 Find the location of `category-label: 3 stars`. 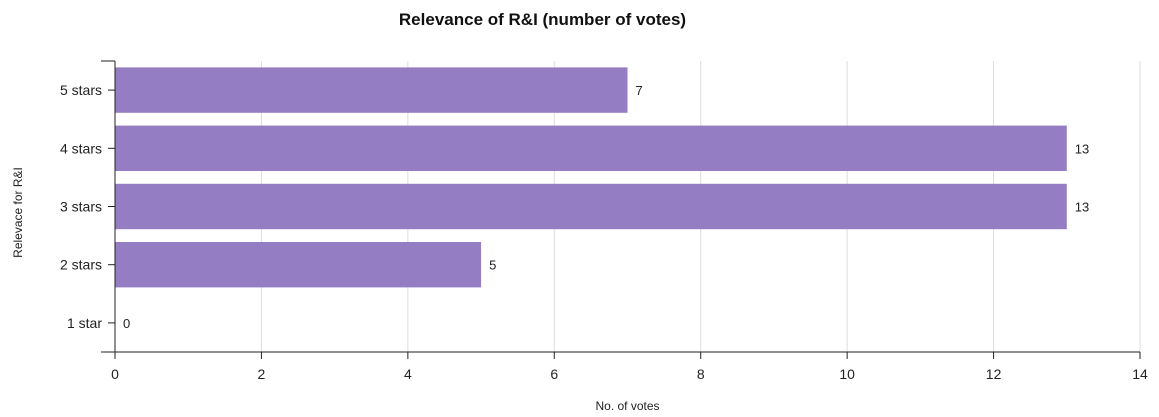

category-label: 3 stars is located at coordinates (81, 207).